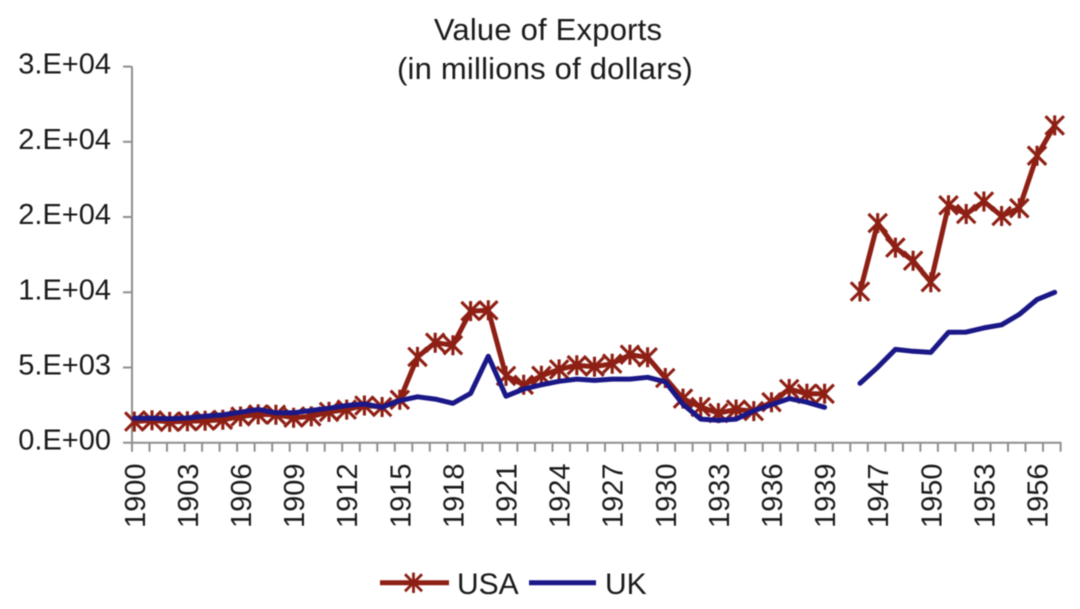 The image size is (1080, 609). I want to click on svg-text: 1930, so click(667, 495).